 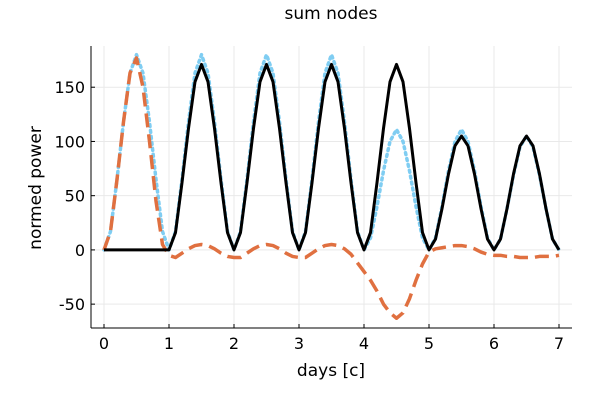 What do you see at coordinates (299, 343) in the screenshot?
I see `x-tick-label: 3` at bounding box center [299, 343].